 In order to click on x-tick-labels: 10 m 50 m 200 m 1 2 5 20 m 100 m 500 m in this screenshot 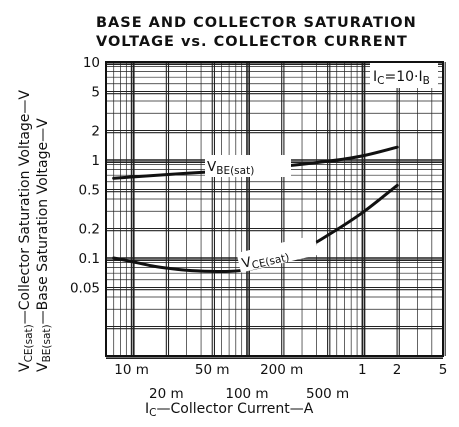, I will do `click(280, 382)`.